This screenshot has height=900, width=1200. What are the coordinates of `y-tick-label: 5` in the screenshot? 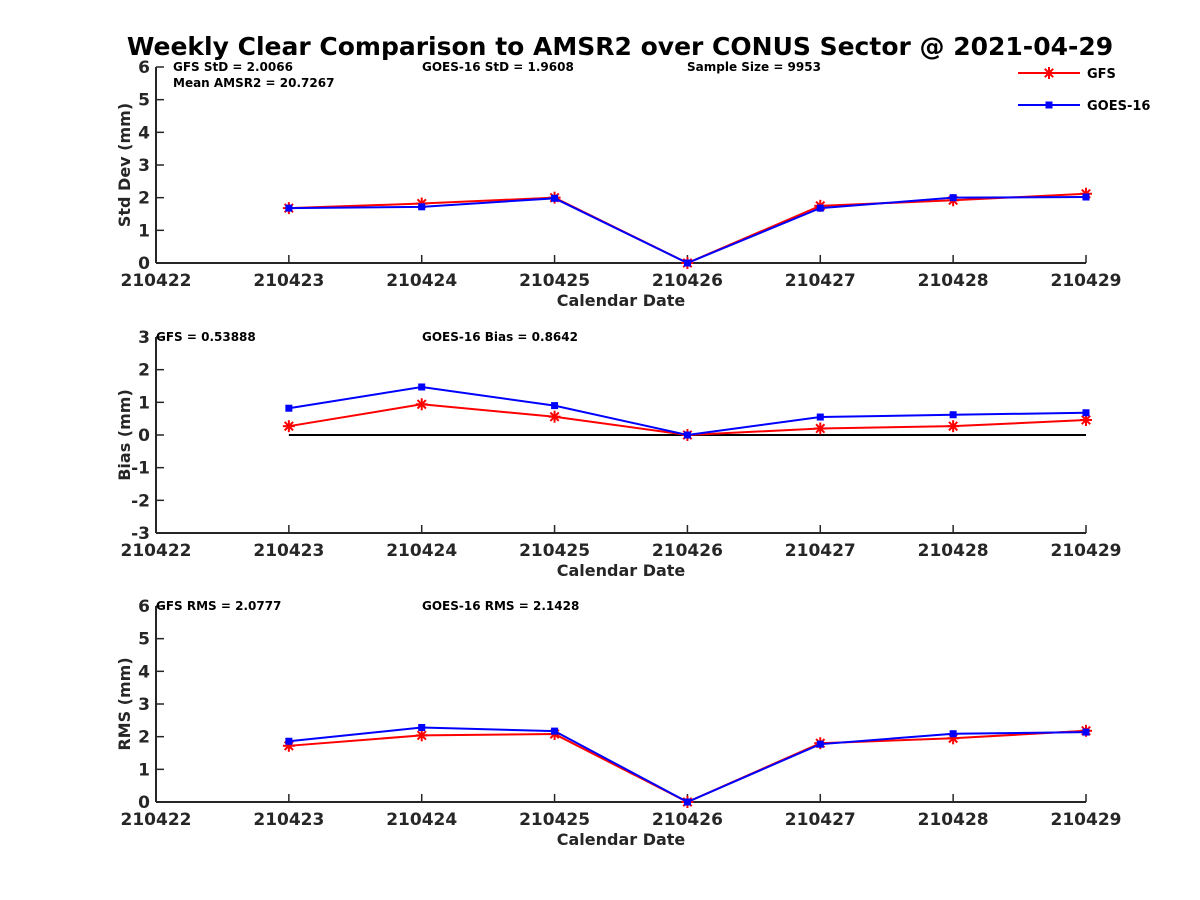 It's located at (144, 101).